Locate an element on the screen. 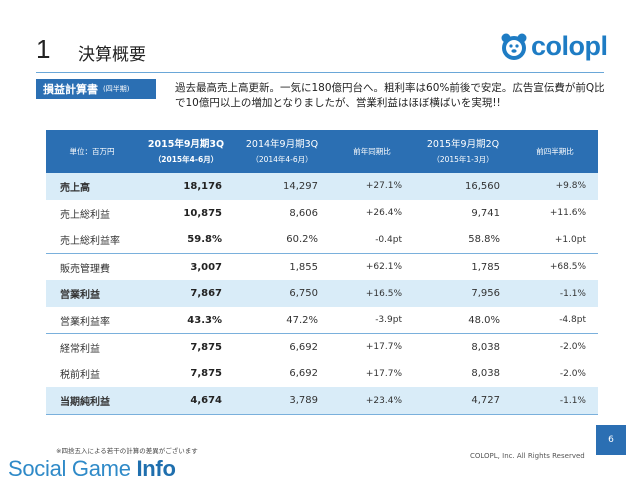  cell-2015-3q: 7,867 is located at coordinates (186, 293).